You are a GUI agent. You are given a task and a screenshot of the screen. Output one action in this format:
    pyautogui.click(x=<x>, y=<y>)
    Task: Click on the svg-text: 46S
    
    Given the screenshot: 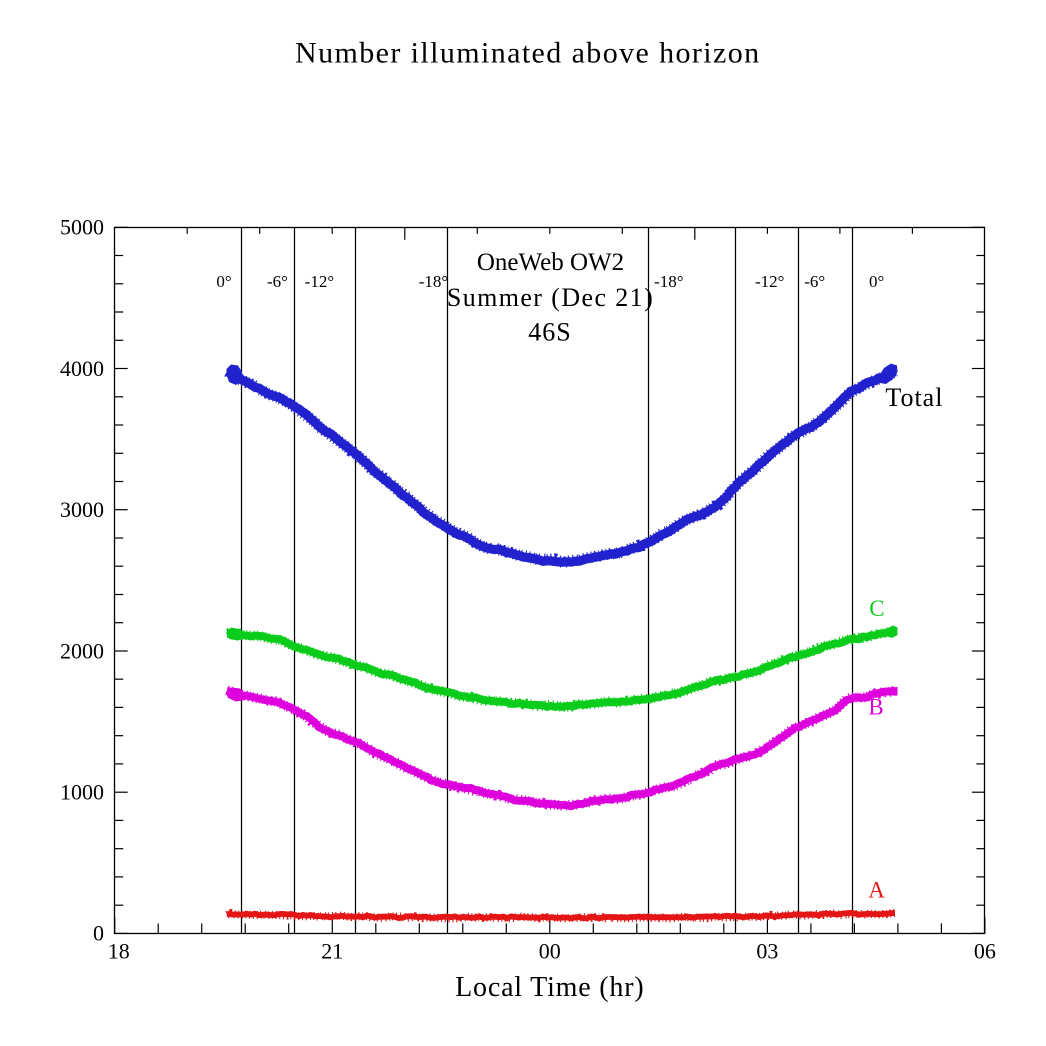 What is the action you would take?
    pyautogui.click(x=549, y=332)
    